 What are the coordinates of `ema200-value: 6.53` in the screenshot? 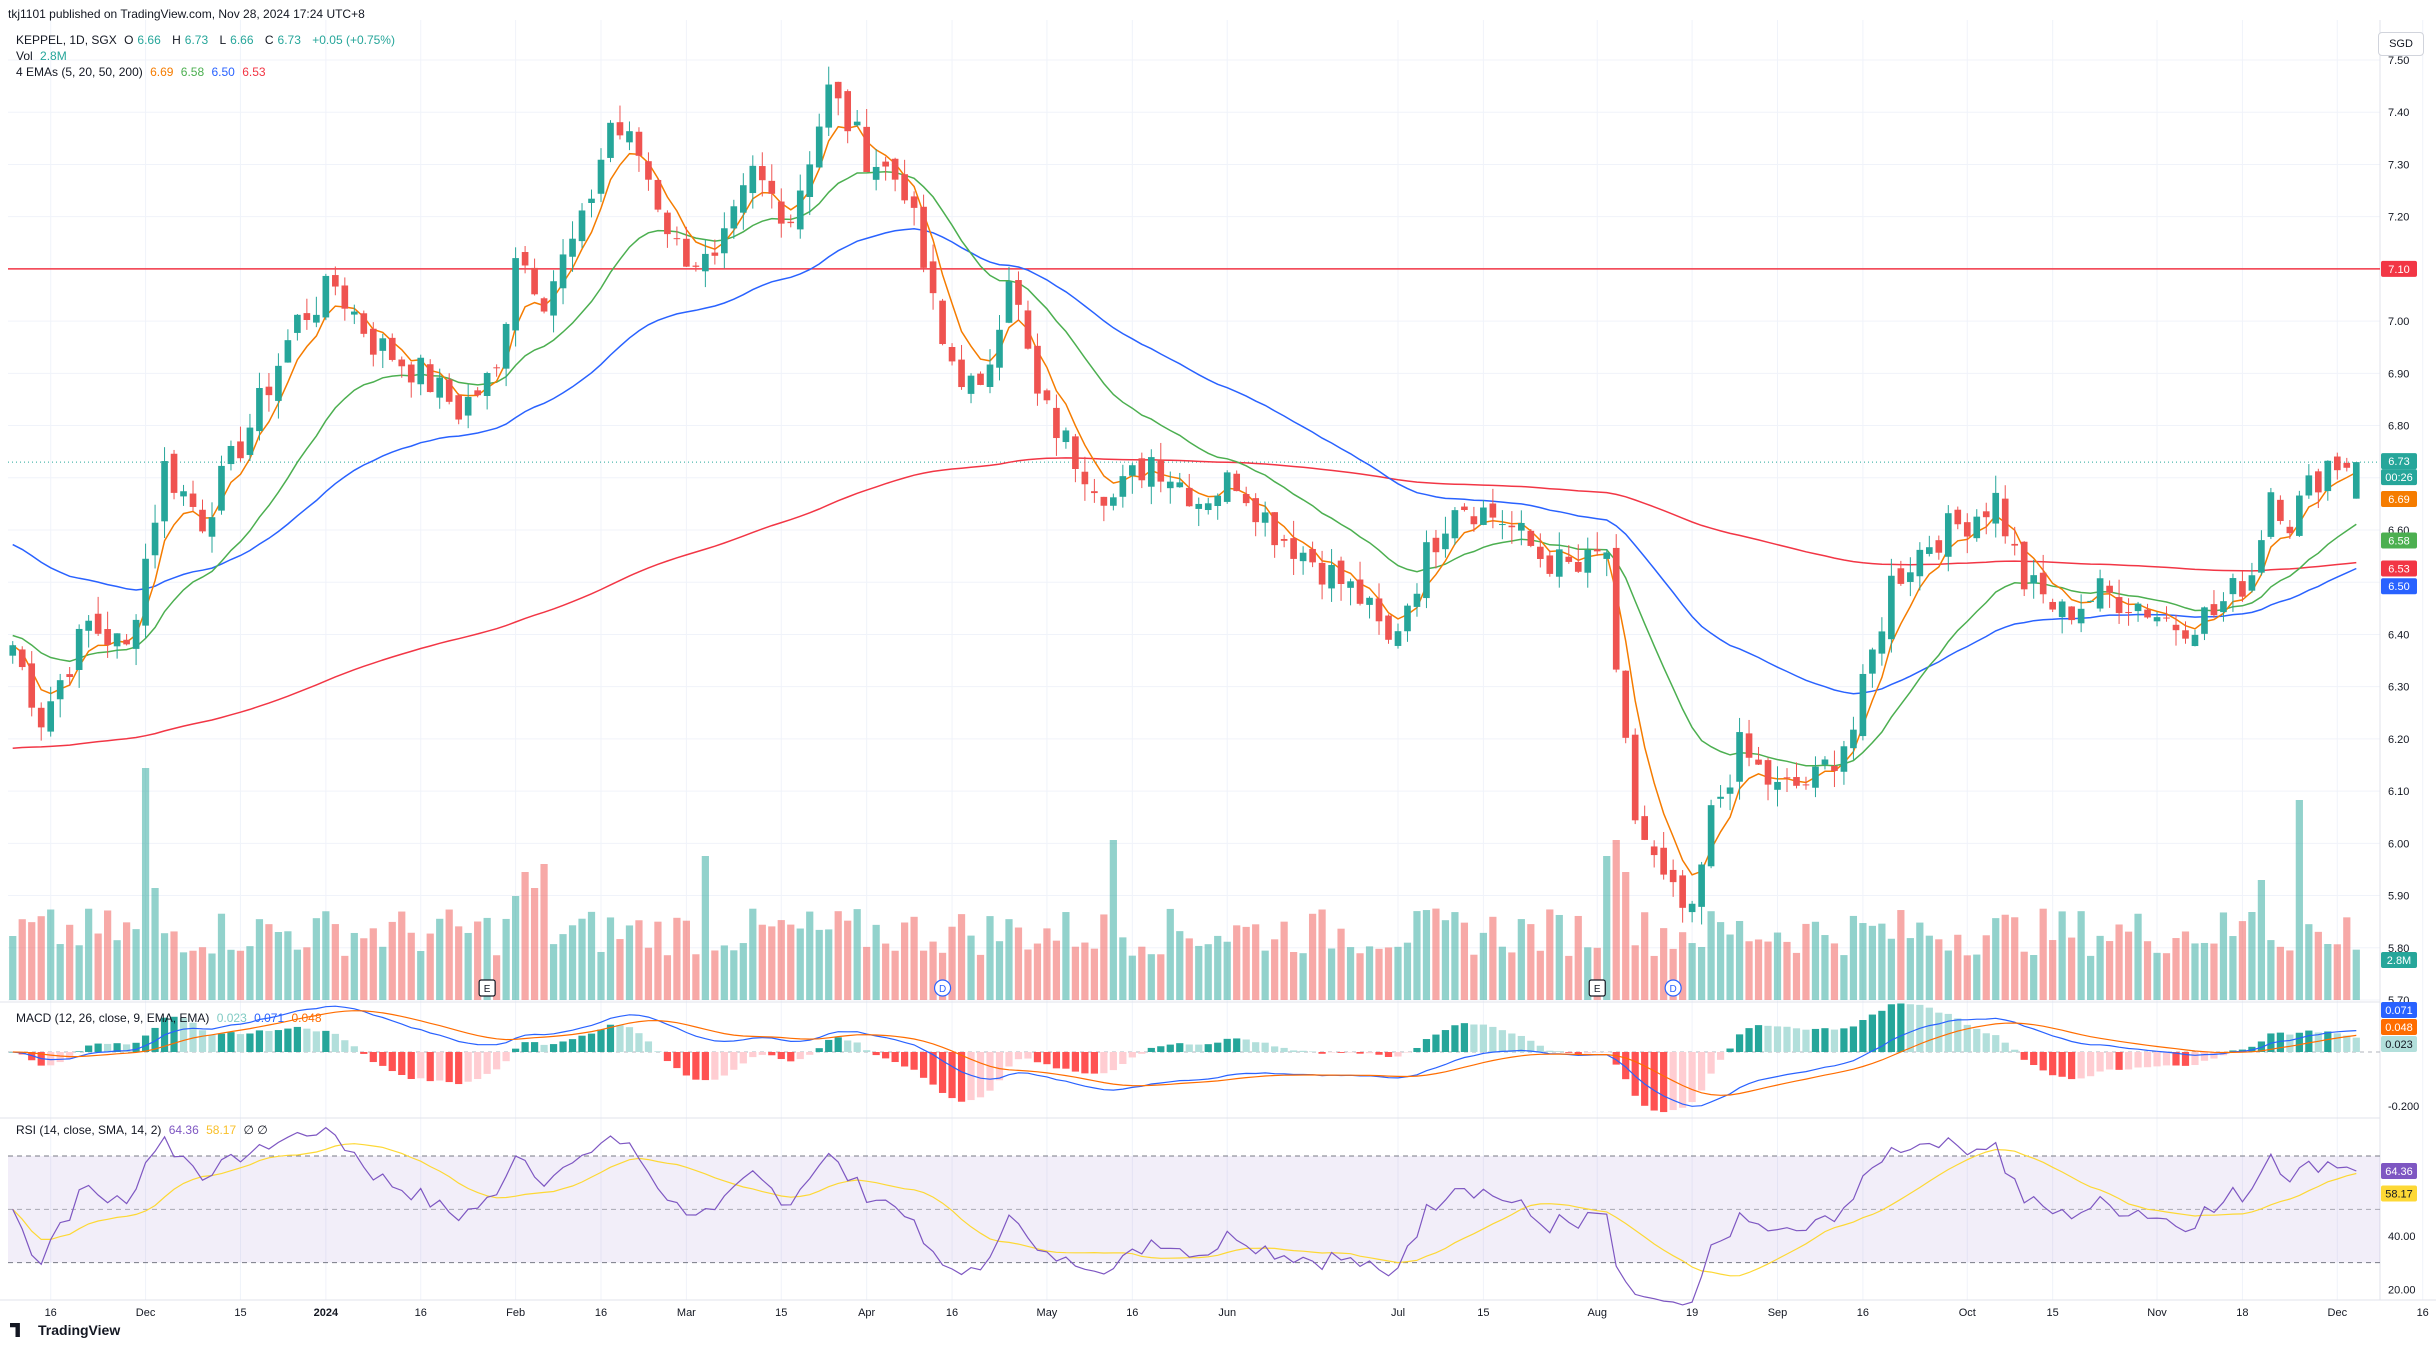 It's located at (254, 72).